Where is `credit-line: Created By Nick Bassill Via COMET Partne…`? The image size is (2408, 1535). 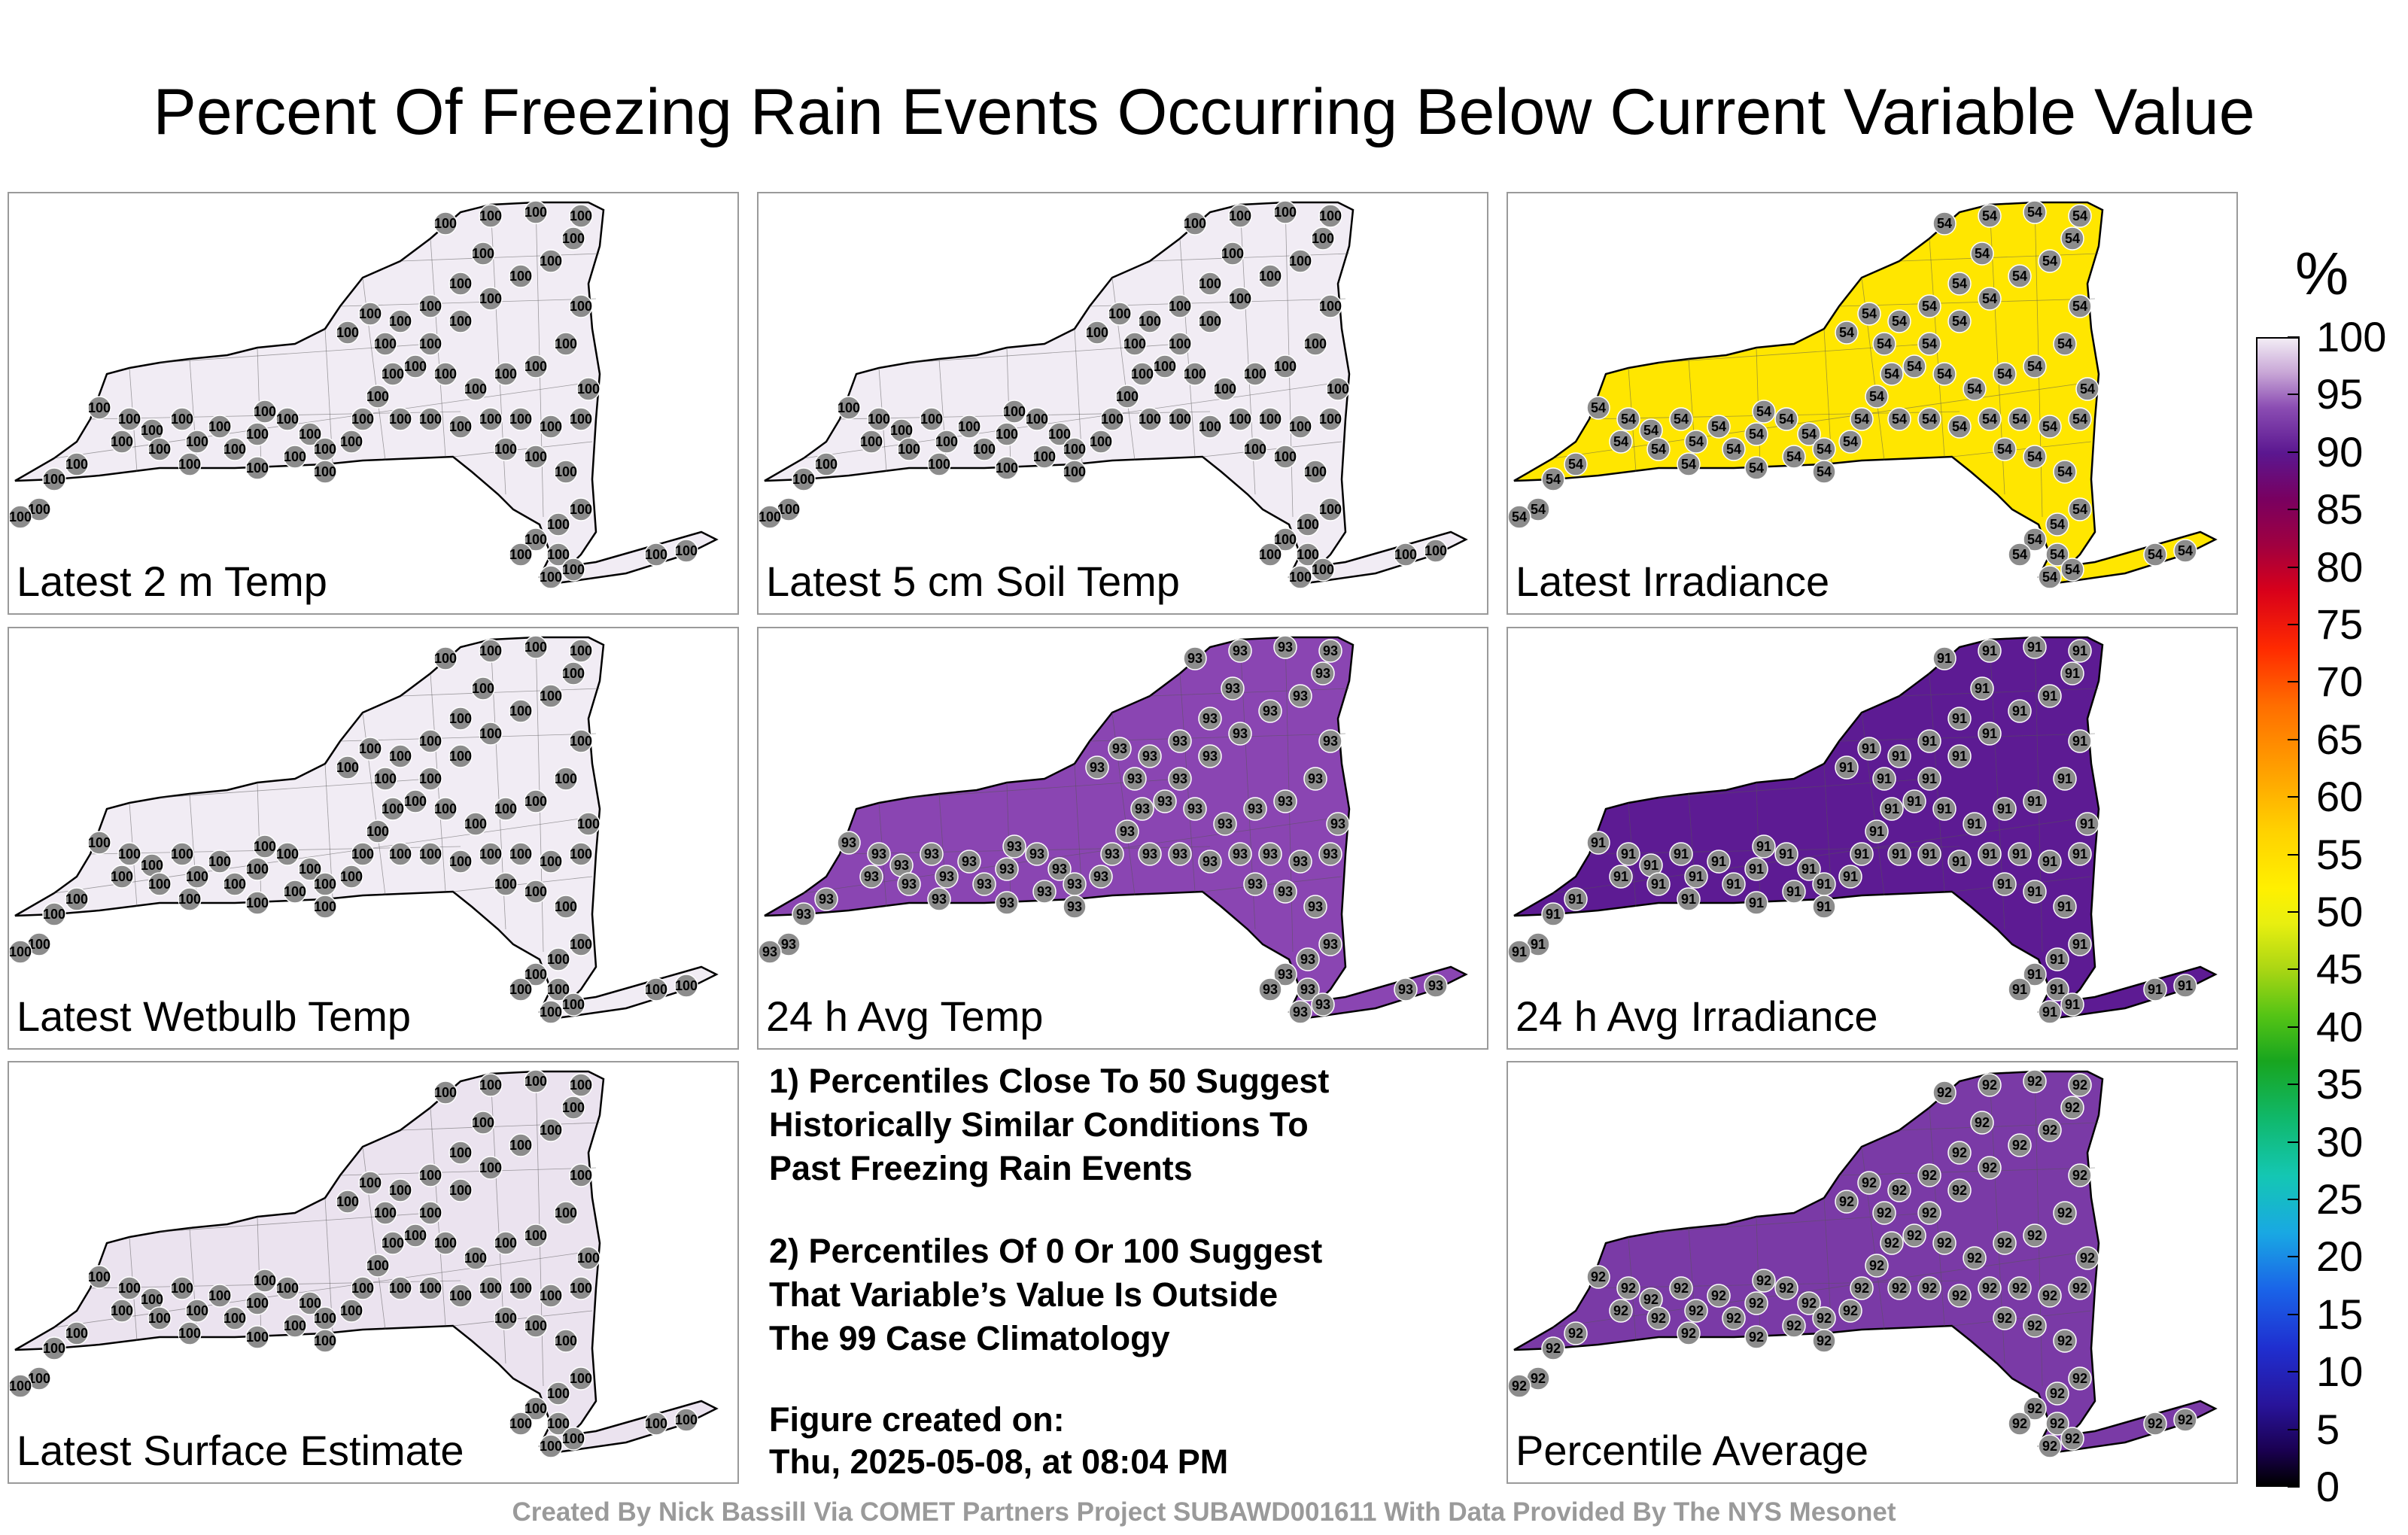
credit-line: Created By Nick Bassill Via COMET Partne… is located at coordinates (1204, 1512).